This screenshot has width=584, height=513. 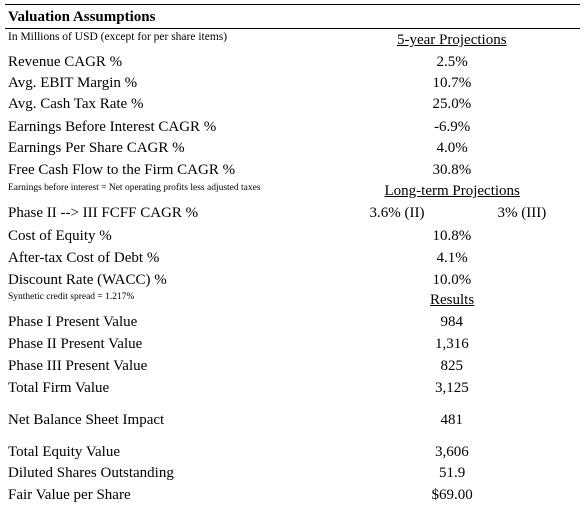 What do you see at coordinates (84, 258) in the screenshot?
I see `row-label: After-tax Cost of Debt %` at bounding box center [84, 258].